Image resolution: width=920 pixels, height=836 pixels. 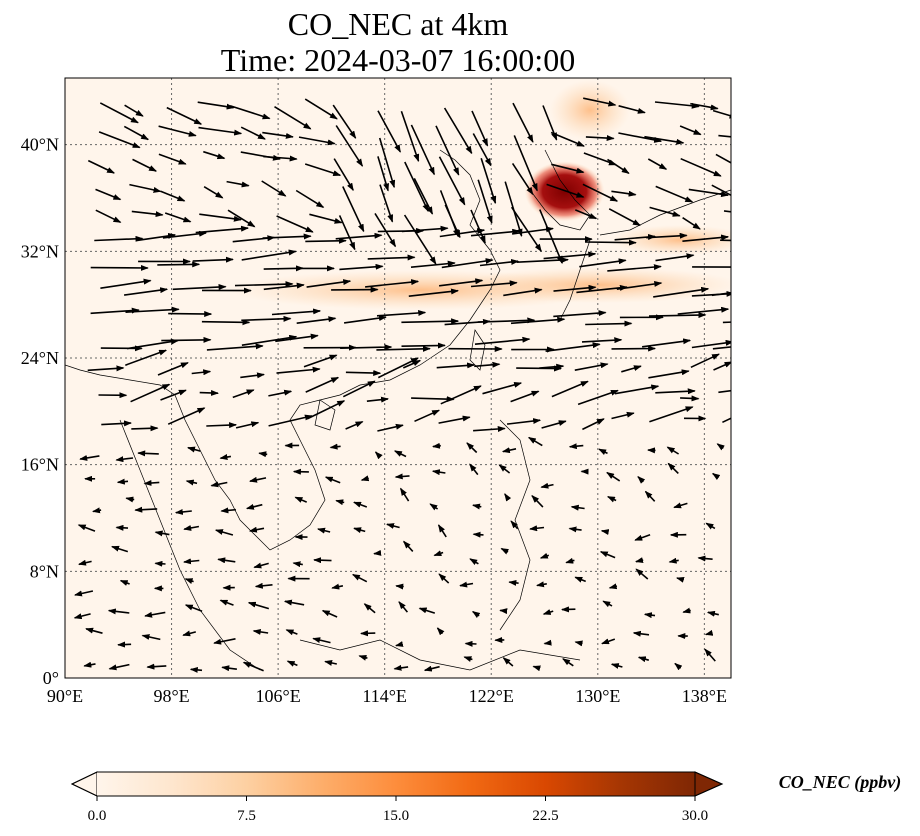 I want to click on lat-tick-label: 40°N, so click(x=40, y=145).